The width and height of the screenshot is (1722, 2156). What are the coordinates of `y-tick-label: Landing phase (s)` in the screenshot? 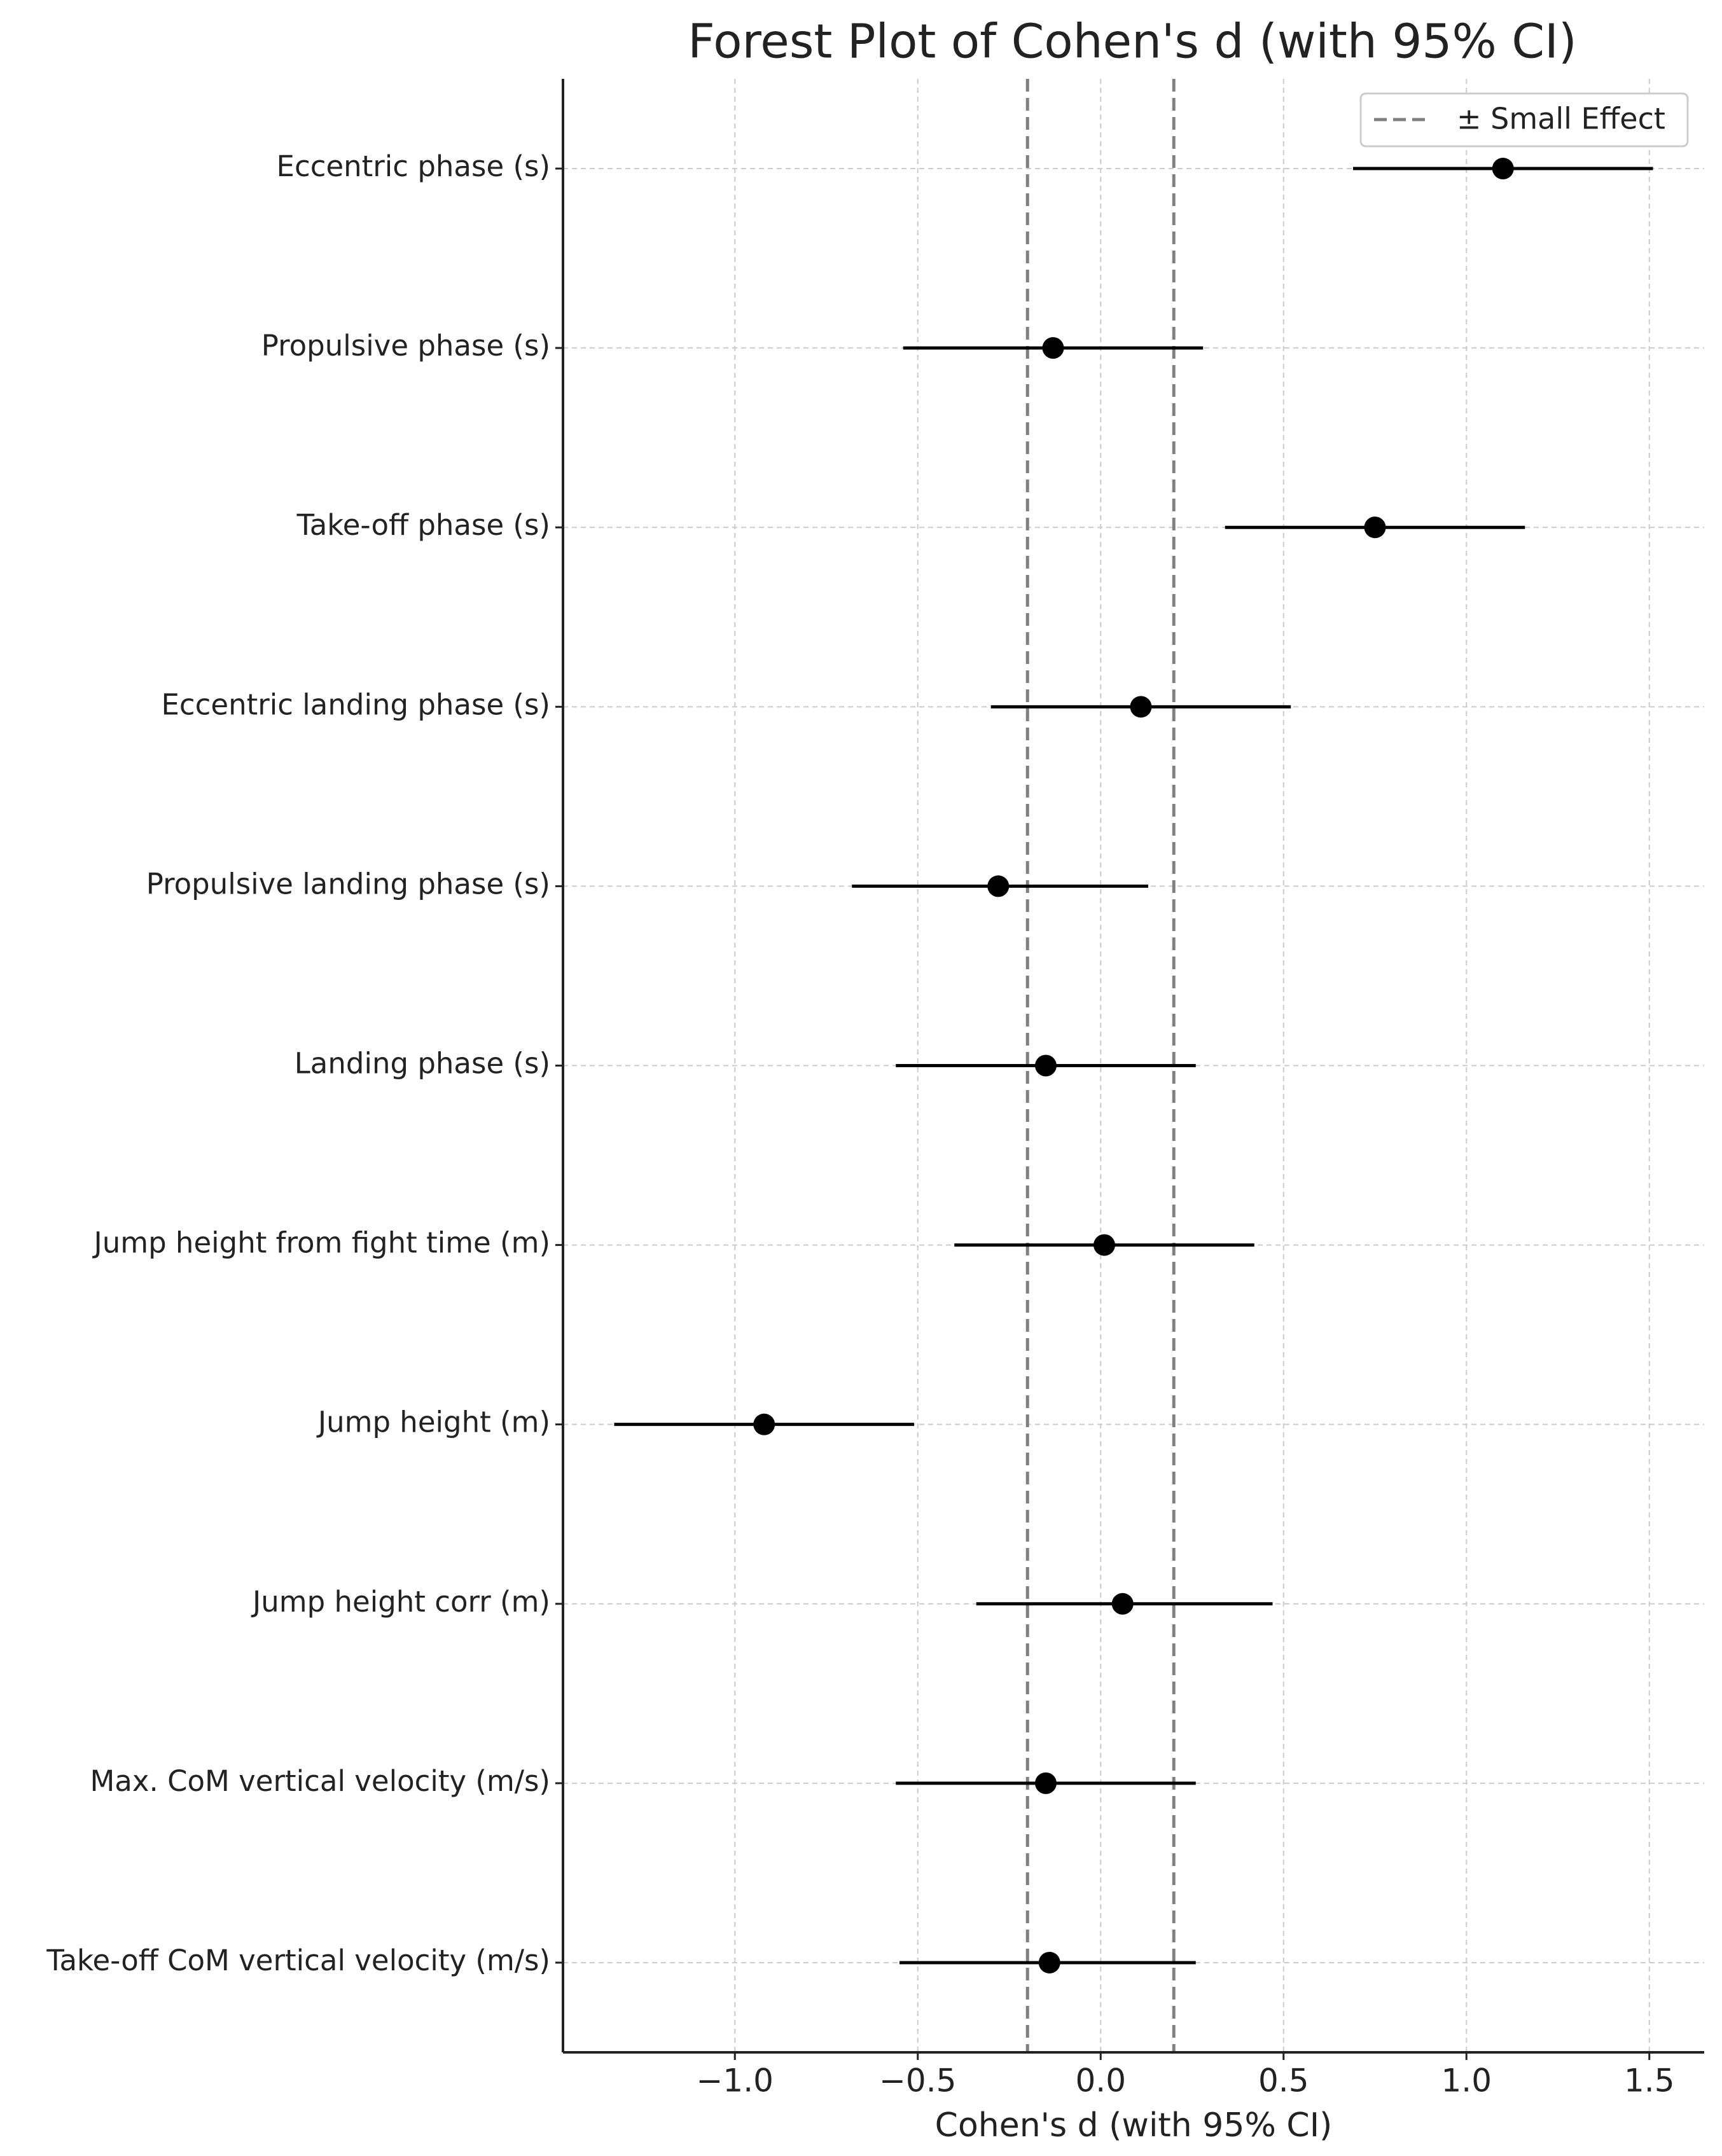 It's located at (423, 1064).